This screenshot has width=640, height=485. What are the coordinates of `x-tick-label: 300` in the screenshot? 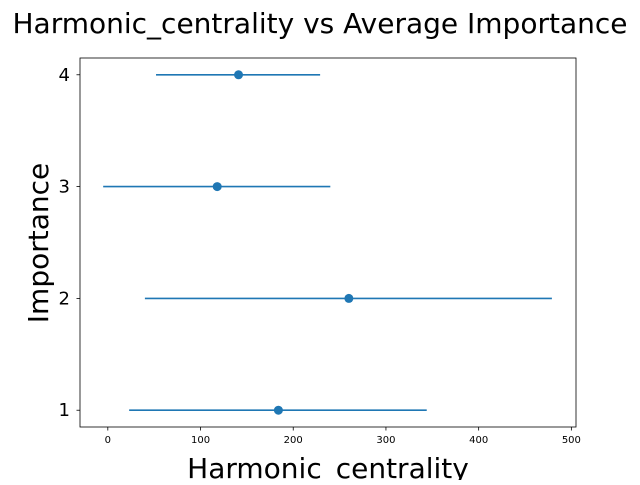 It's located at (385, 440).